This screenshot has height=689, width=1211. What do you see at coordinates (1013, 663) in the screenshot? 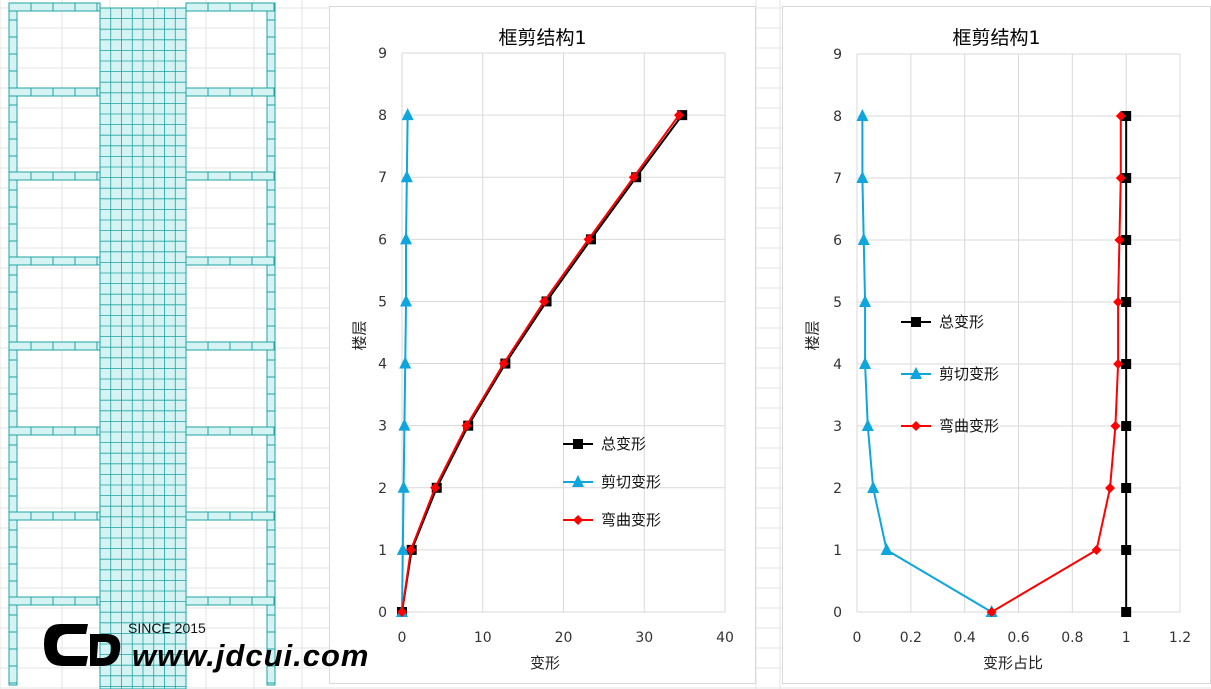
I see `chart2-x-axis-label: 变形占比` at bounding box center [1013, 663].